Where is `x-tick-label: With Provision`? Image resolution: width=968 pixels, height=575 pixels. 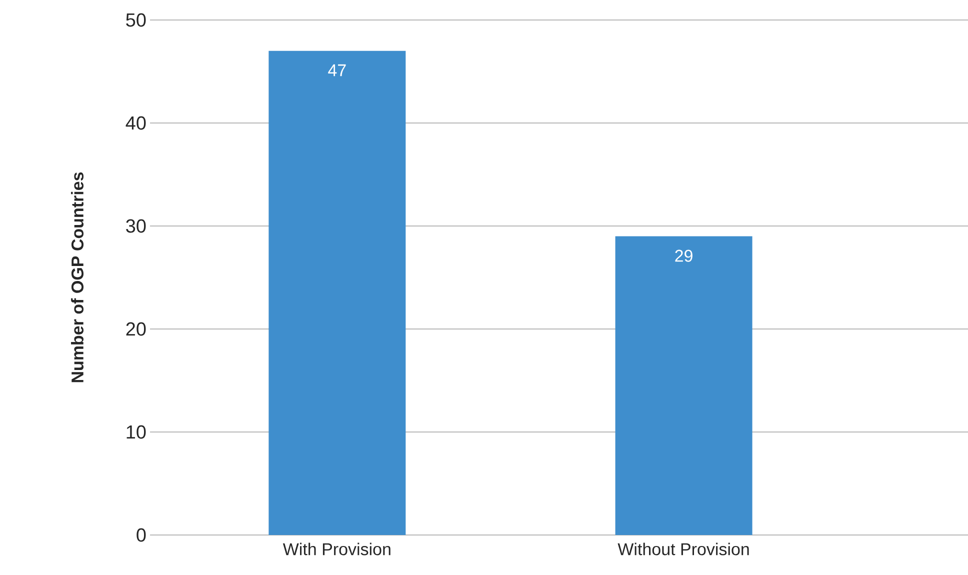
x-tick-label: With Provision is located at coordinates (336, 549).